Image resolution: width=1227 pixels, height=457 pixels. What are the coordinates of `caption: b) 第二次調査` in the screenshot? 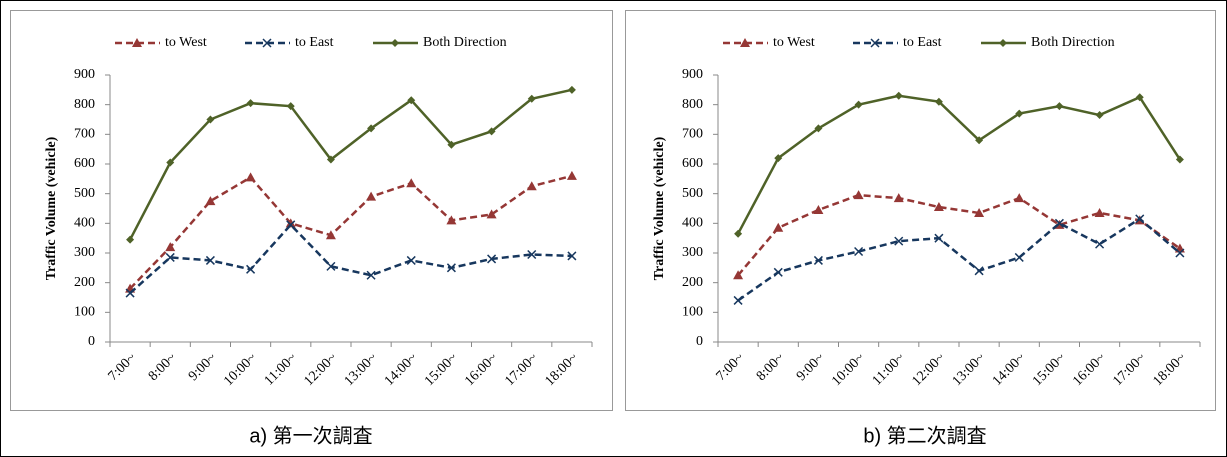 It's located at (924, 435).